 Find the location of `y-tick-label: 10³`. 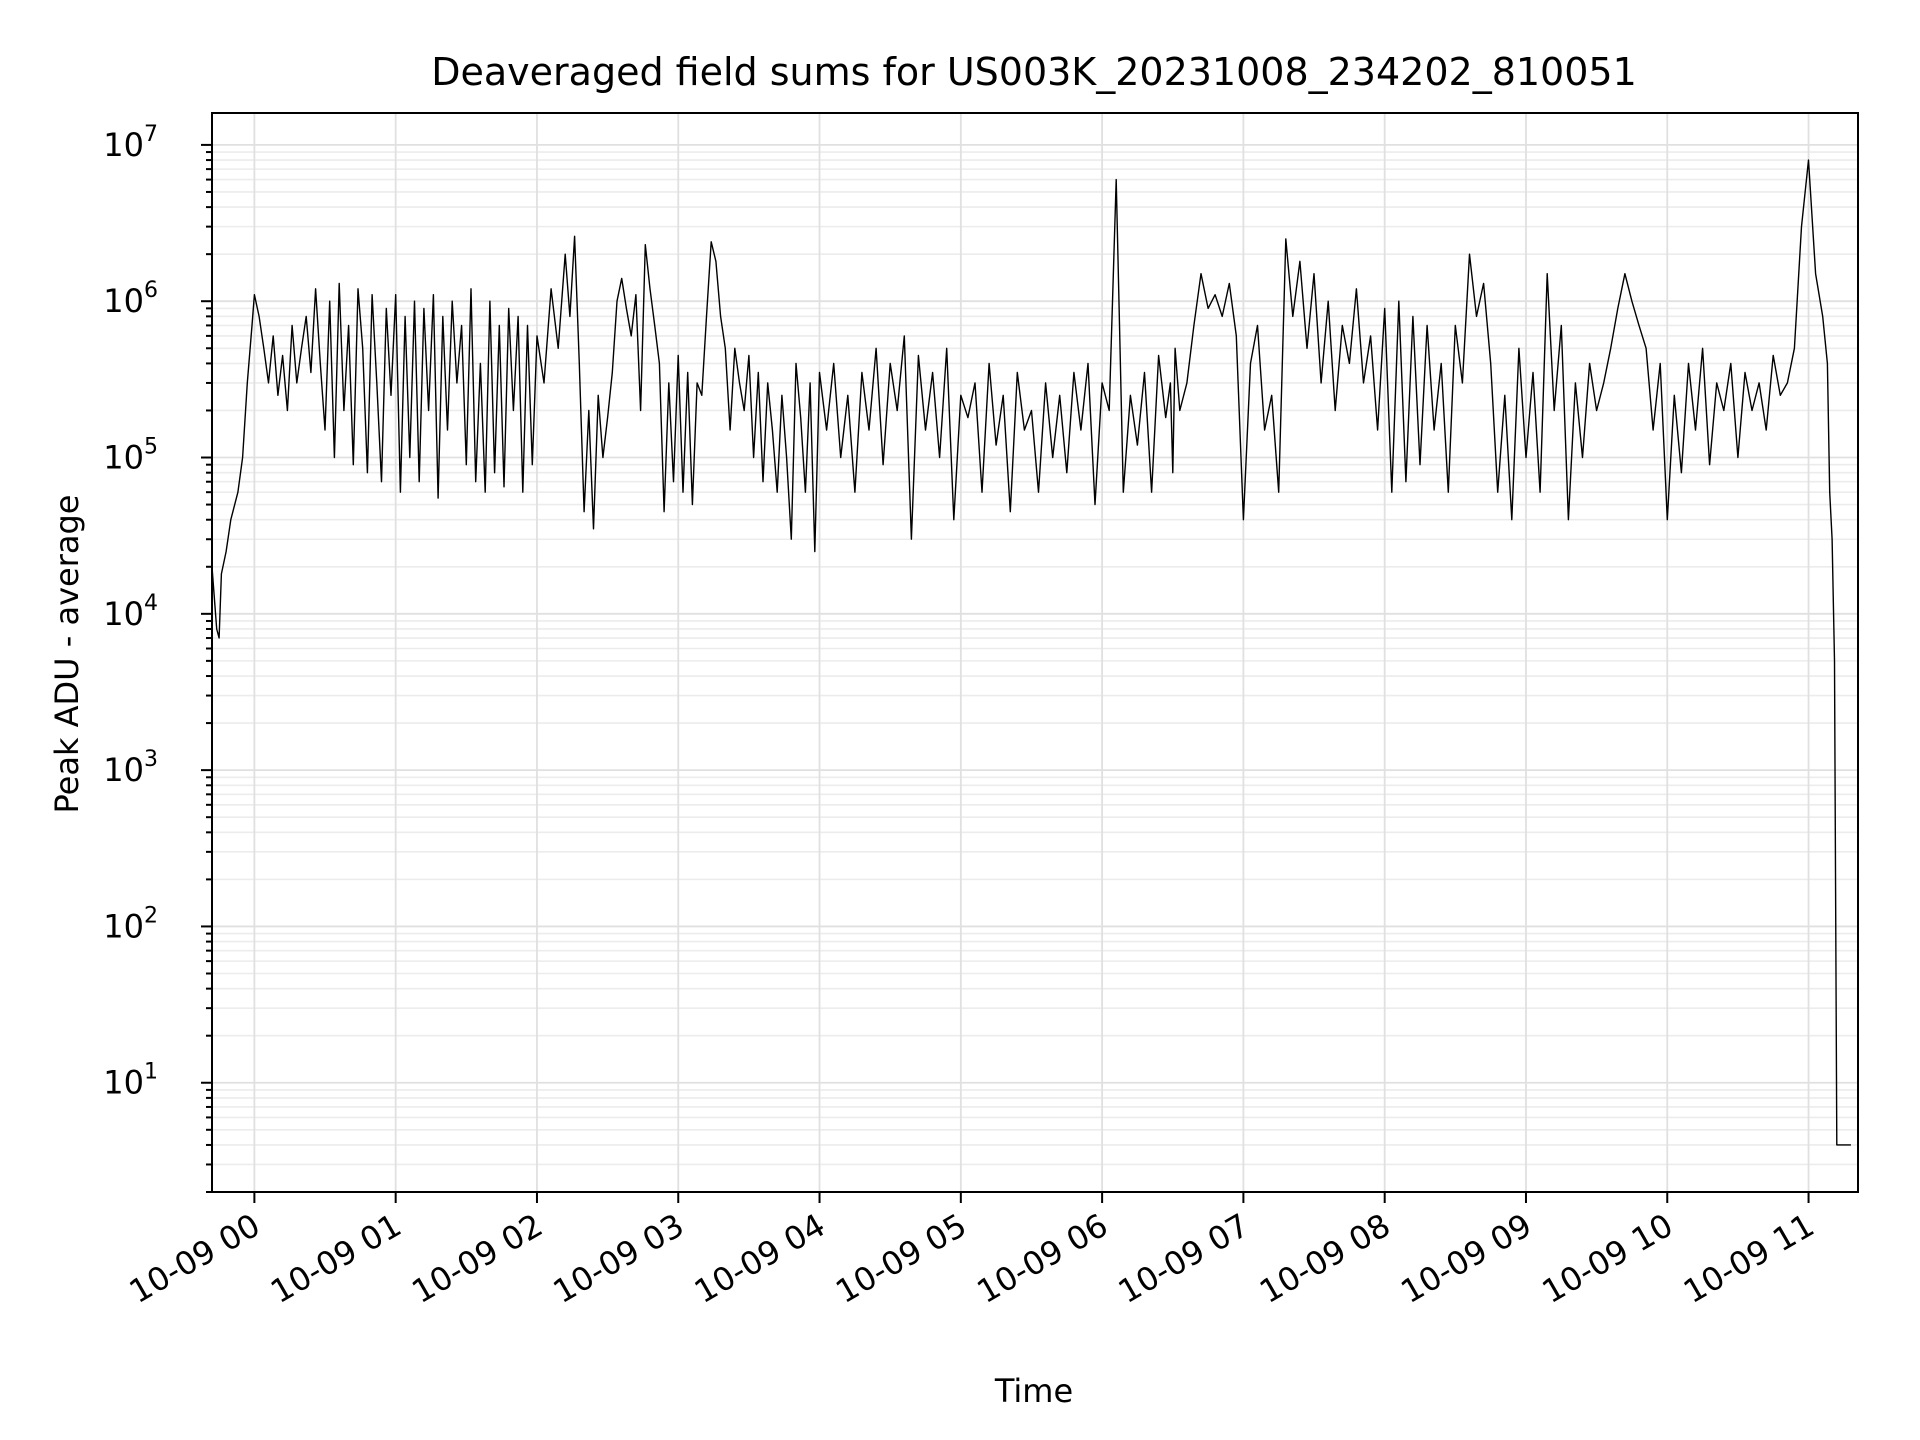

y-tick-label: 10³ is located at coordinates (130, 768).